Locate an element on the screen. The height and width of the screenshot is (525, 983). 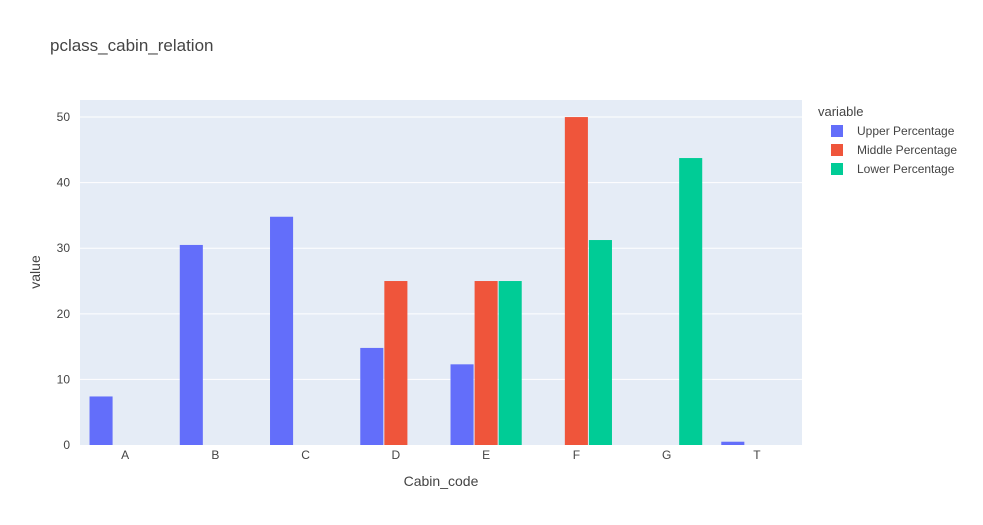
x-tick-label: E is located at coordinates (486, 455).